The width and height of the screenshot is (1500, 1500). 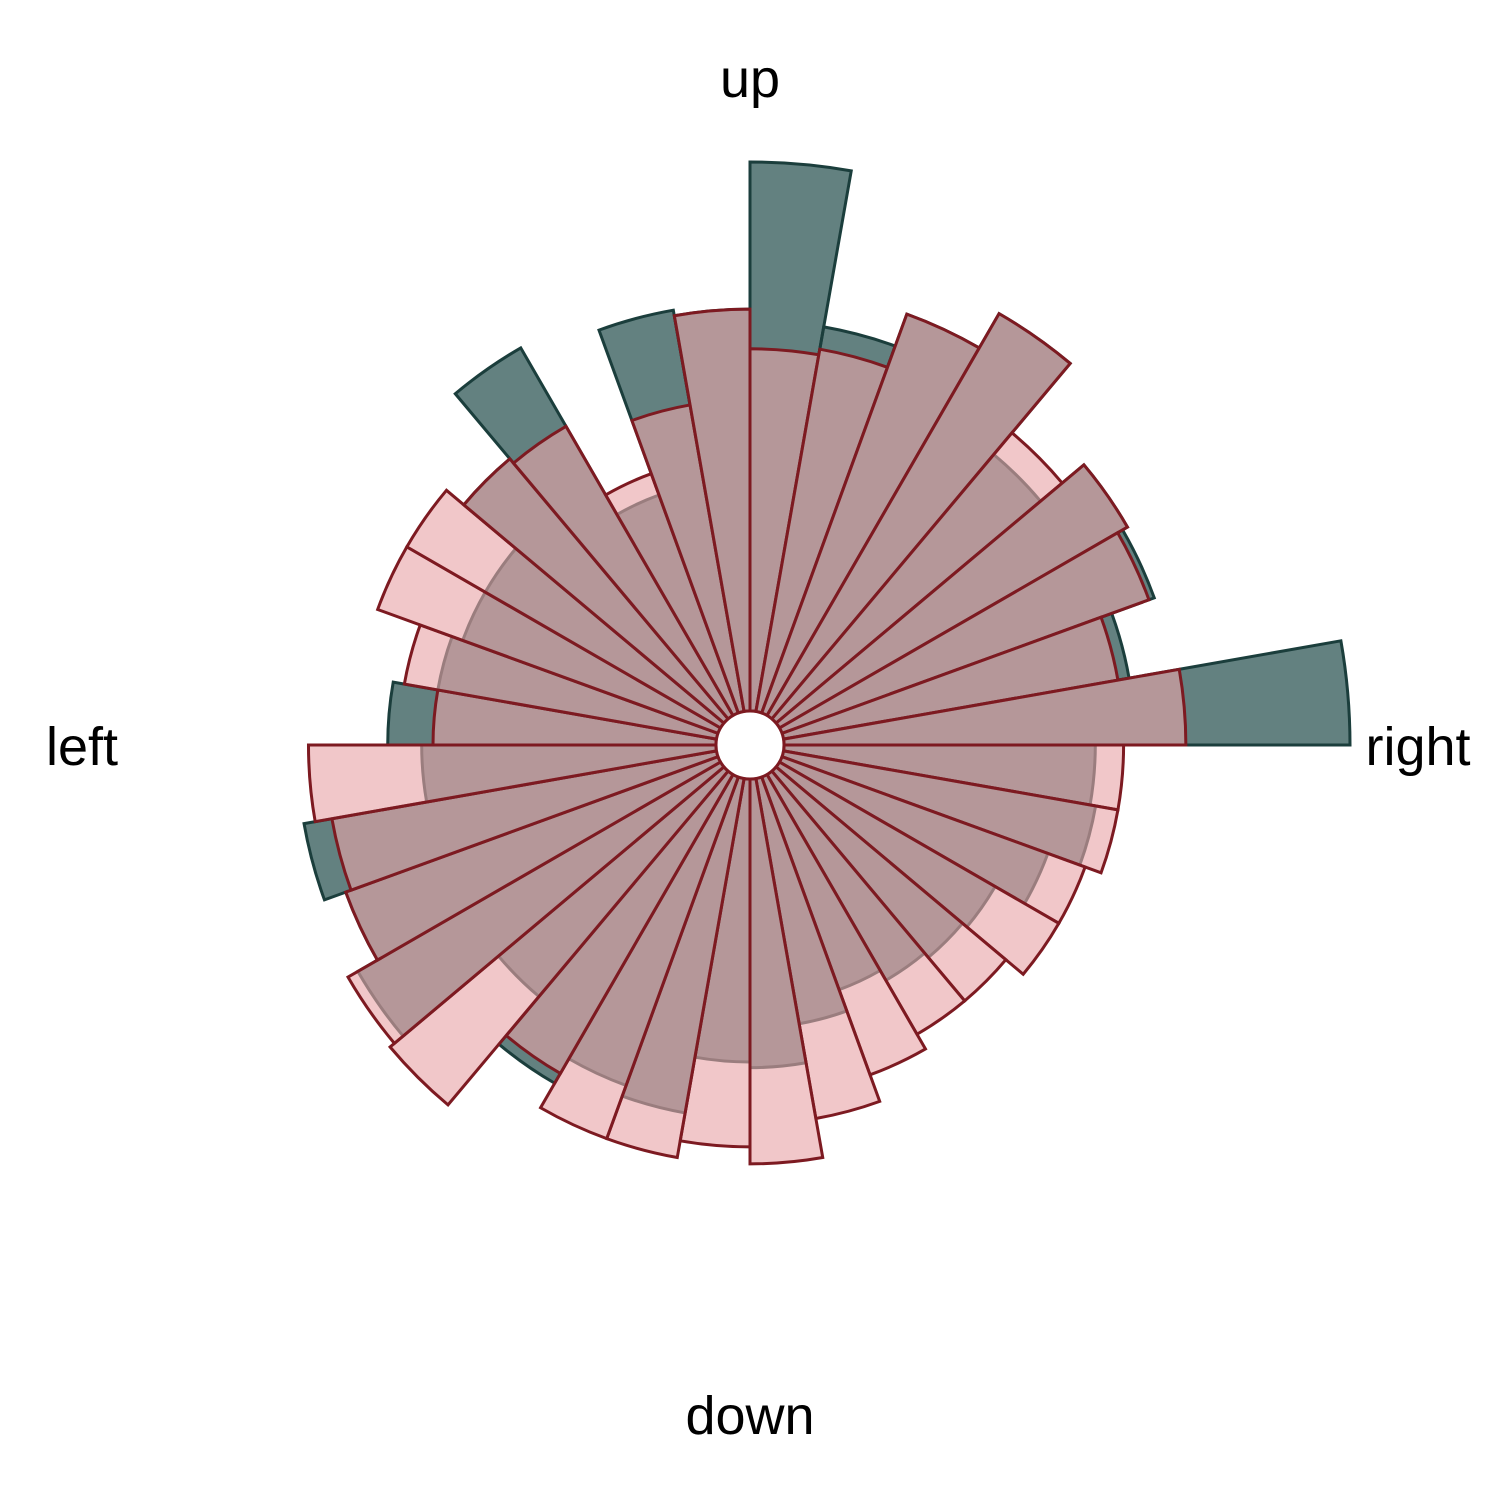 I want to click on label-down: down, so click(x=749, y=1416).